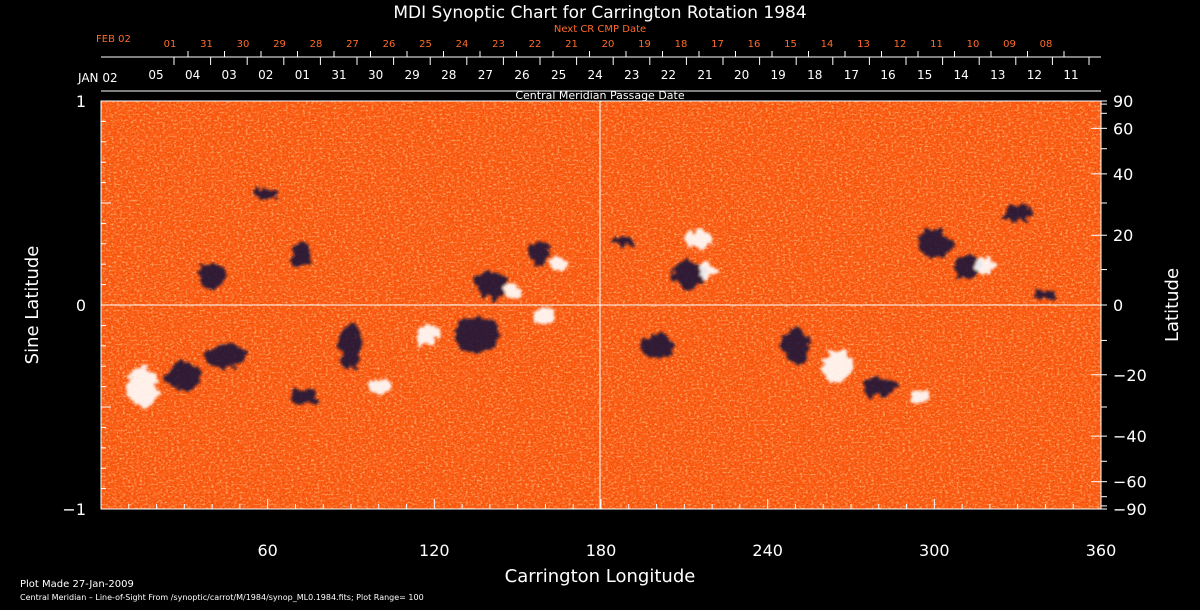 The image size is (1200, 610). I want to click on next-cr-date-label: 16, so click(754, 44).